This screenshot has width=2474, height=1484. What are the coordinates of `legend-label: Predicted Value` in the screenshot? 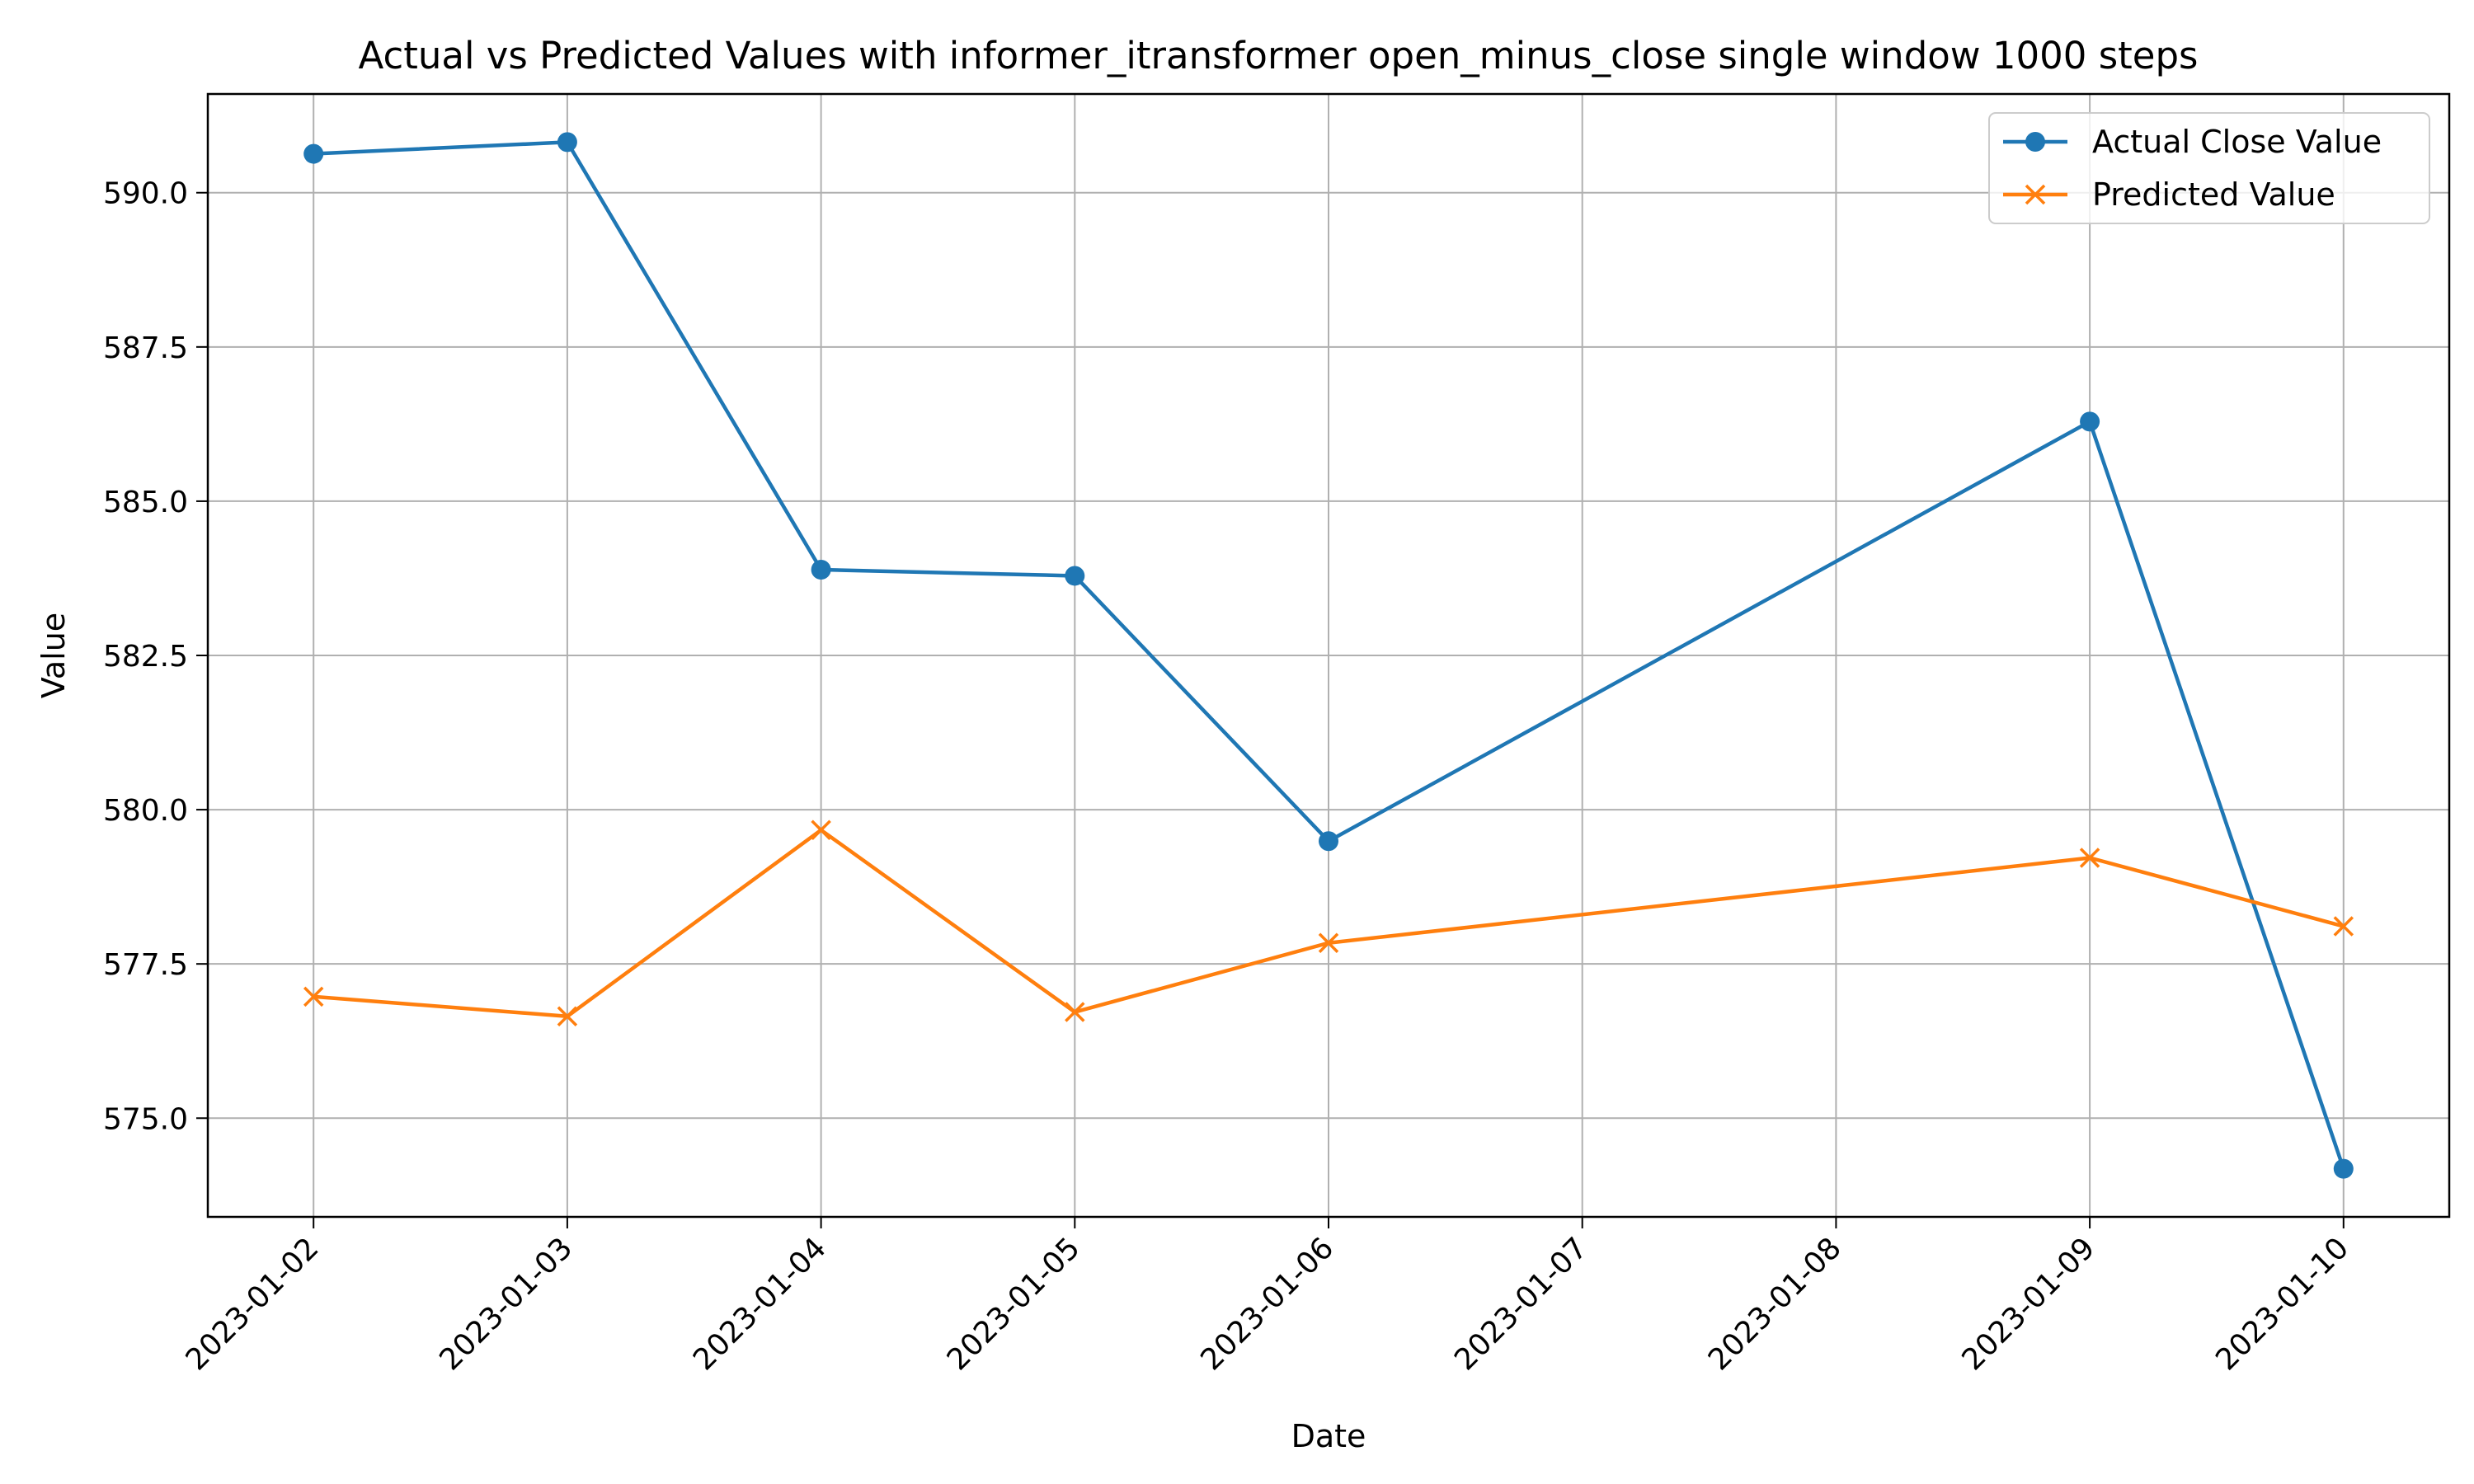 It's located at (2213, 194).